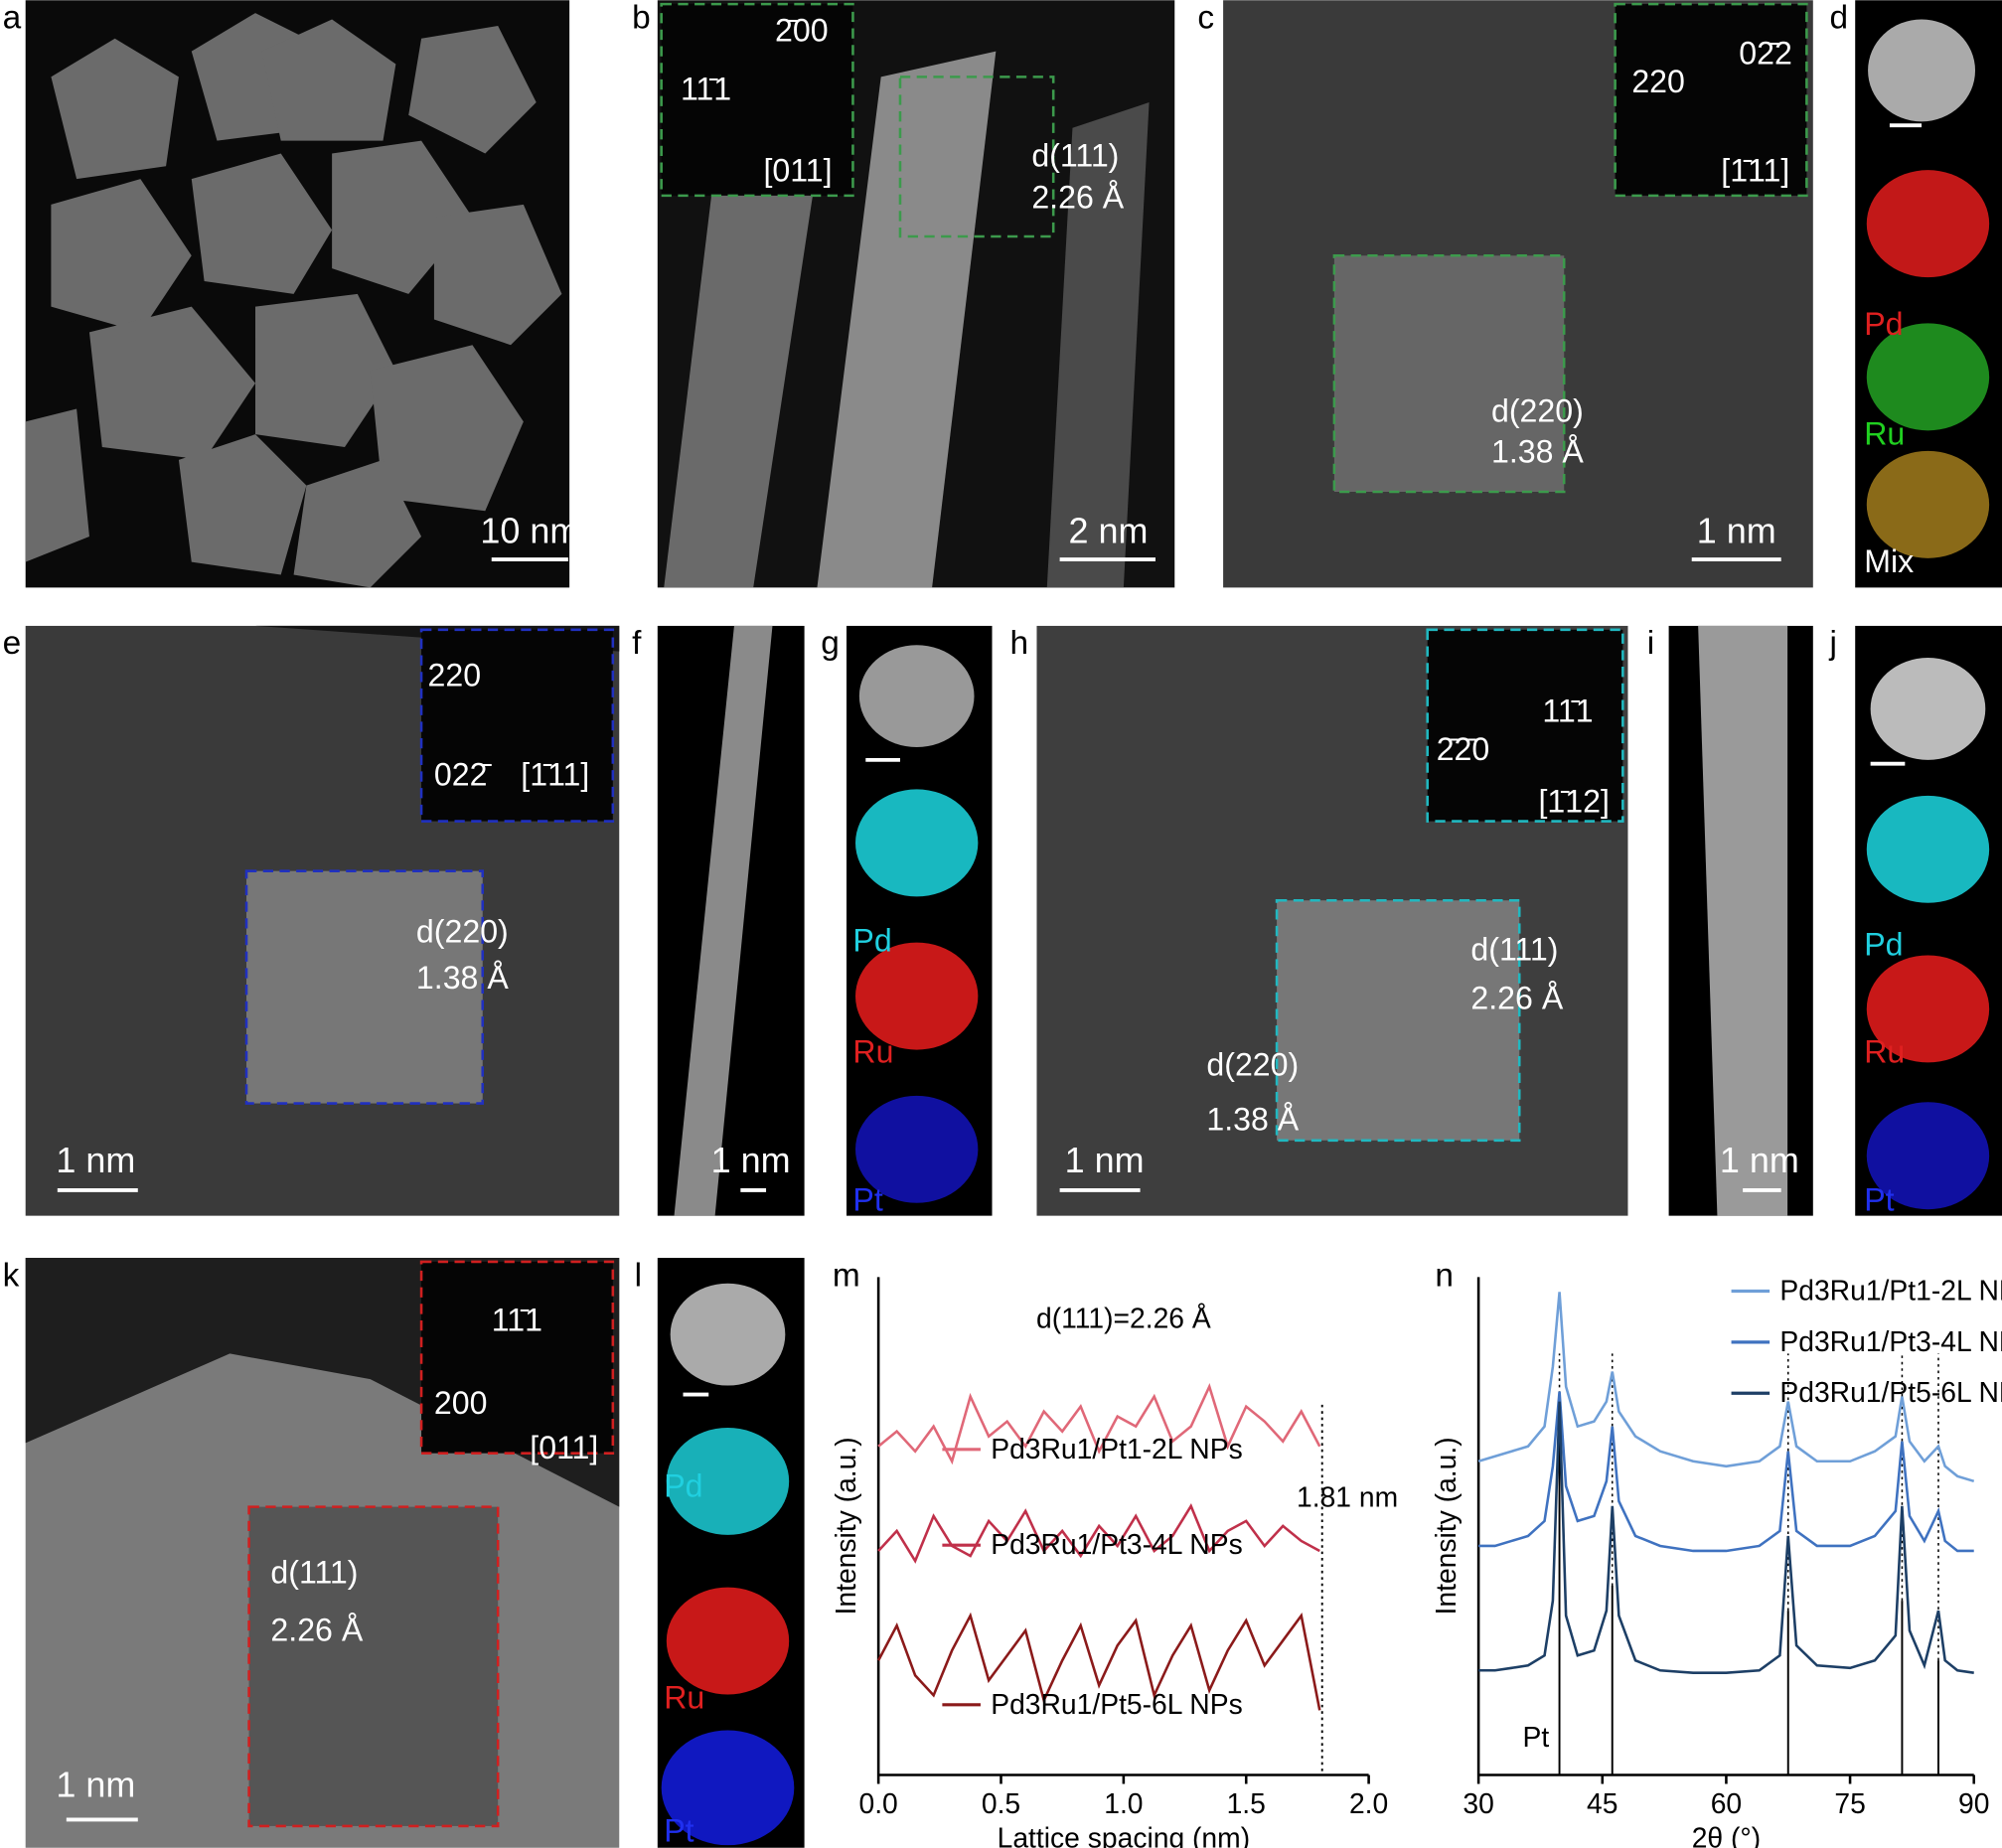 The width and height of the screenshot is (2002, 1848). What do you see at coordinates (12, 1275) in the screenshot?
I see `panel-label: k` at bounding box center [12, 1275].